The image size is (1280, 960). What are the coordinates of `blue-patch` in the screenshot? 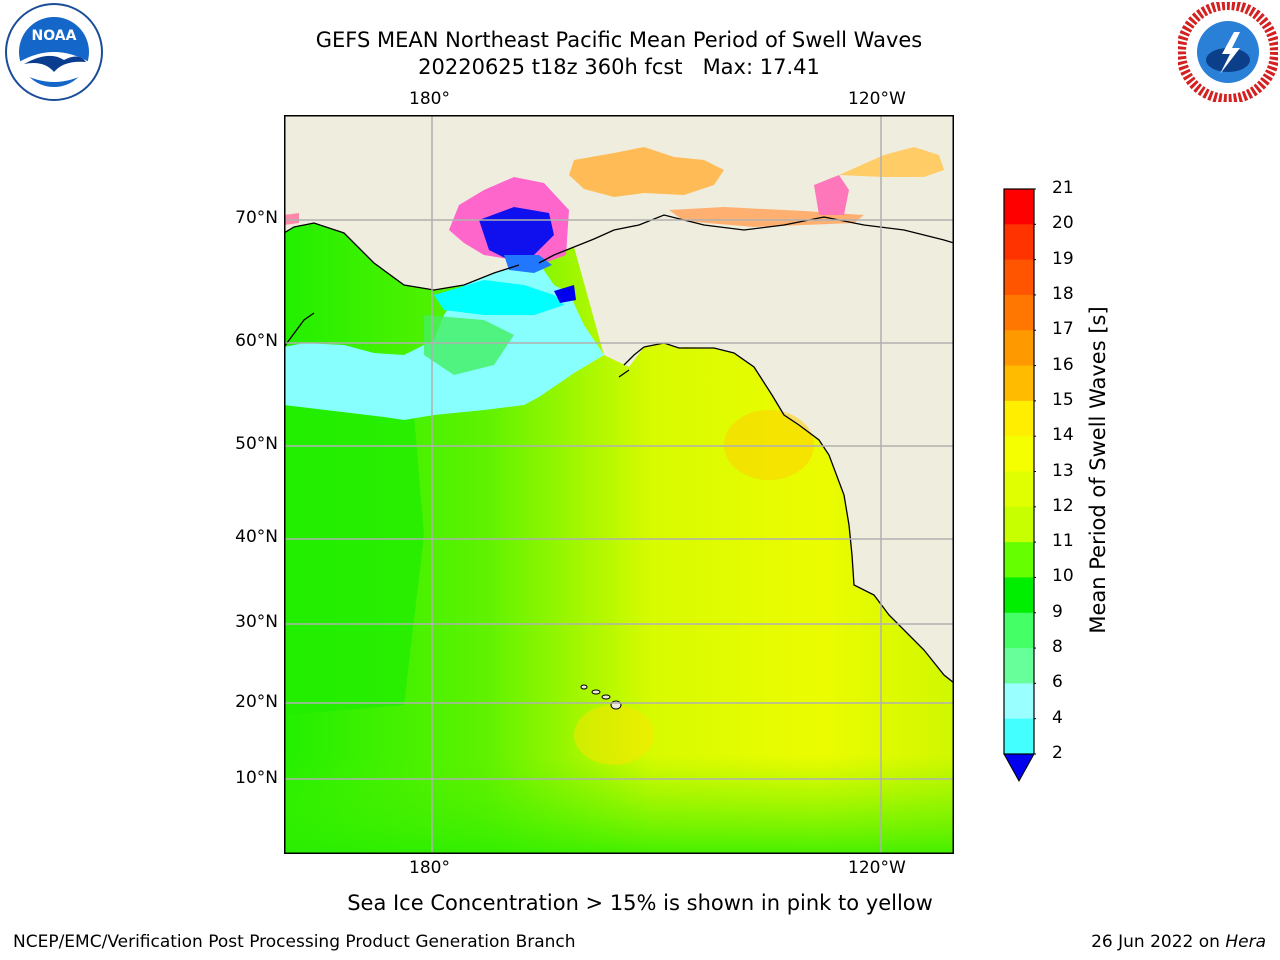 It's located at (565, 294).